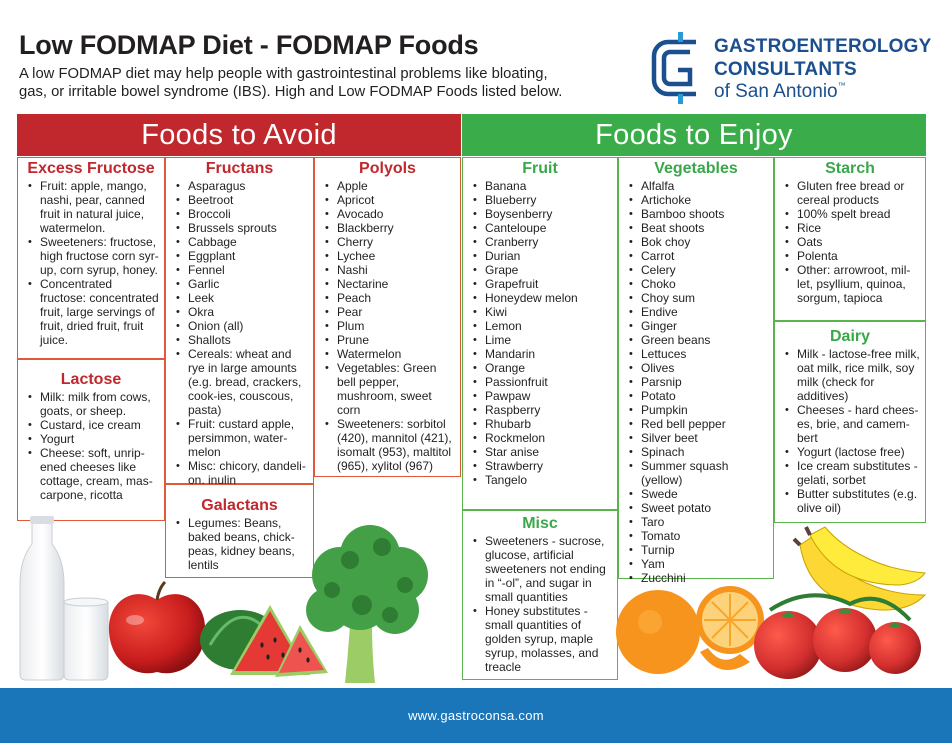 The image size is (952, 743). Describe the element at coordinates (697, 494) in the screenshot. I see `list-item: Swede` at that location.